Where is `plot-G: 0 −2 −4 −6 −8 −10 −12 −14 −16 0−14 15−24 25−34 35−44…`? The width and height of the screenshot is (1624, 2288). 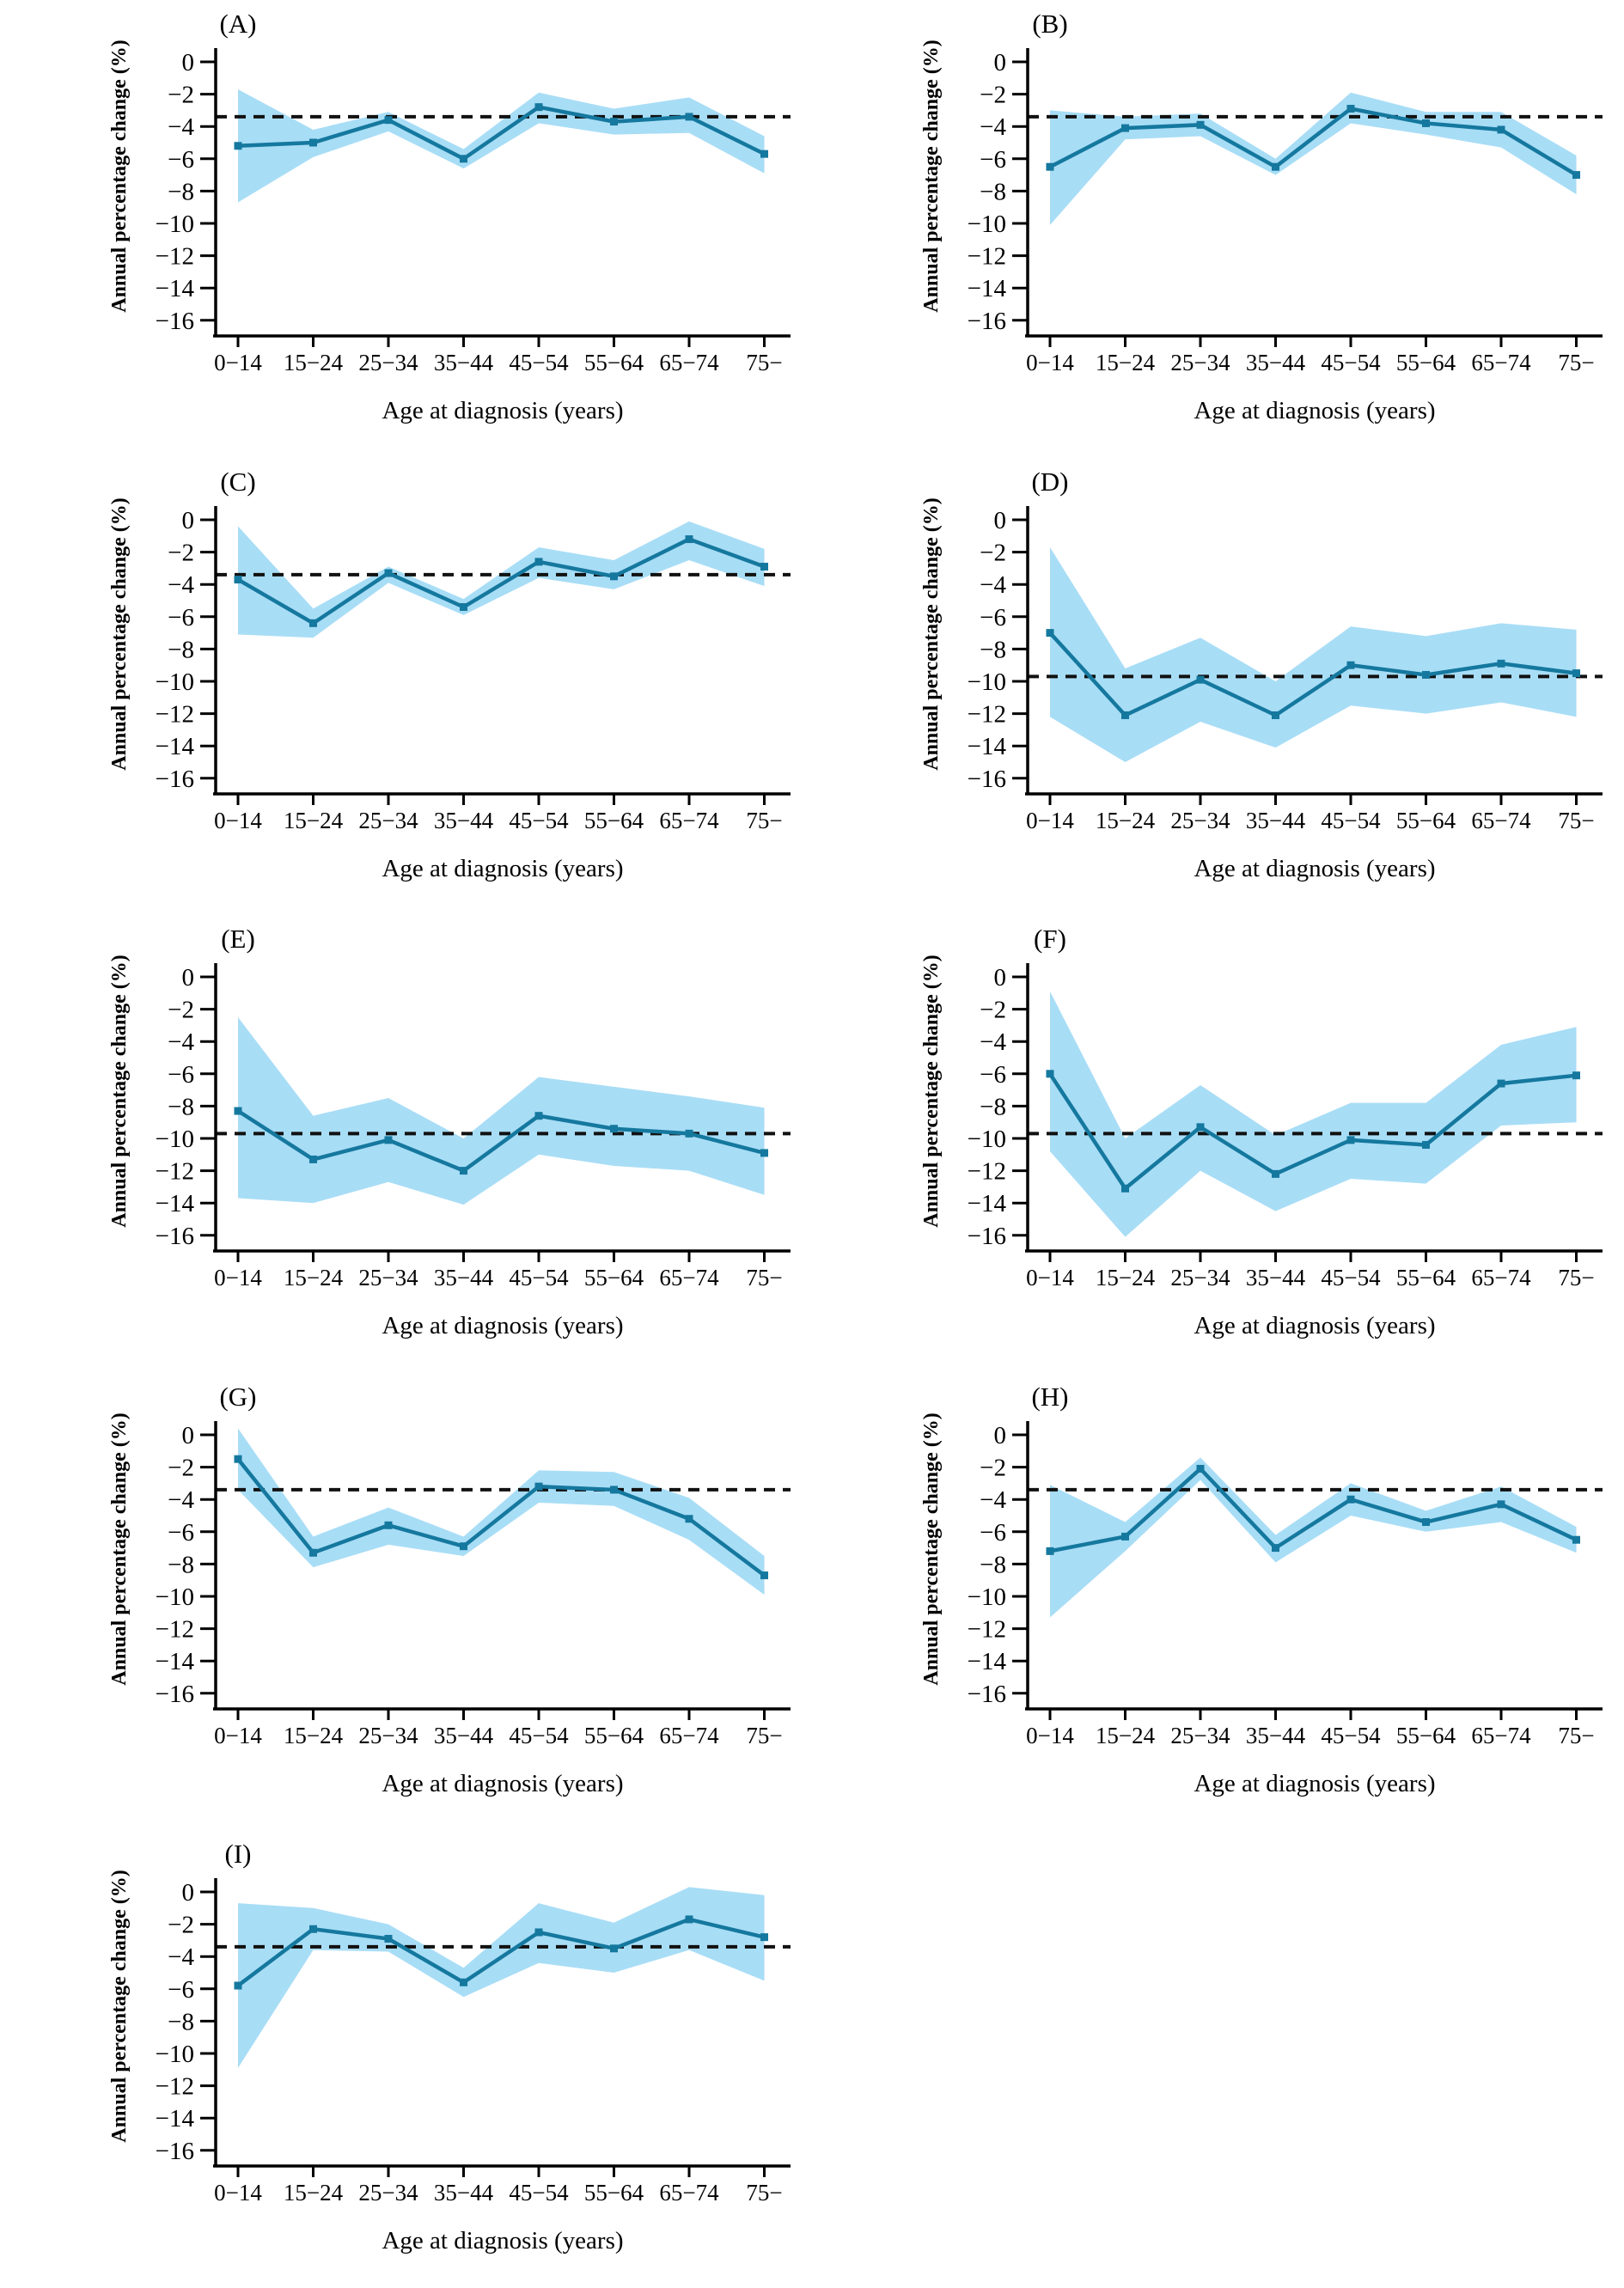
plot-G: 0 −2 −4 −6 −8 −10 −12 −14 −16 0−14 15−24 25−34 35−44… is located at coordinates (449, 1590).